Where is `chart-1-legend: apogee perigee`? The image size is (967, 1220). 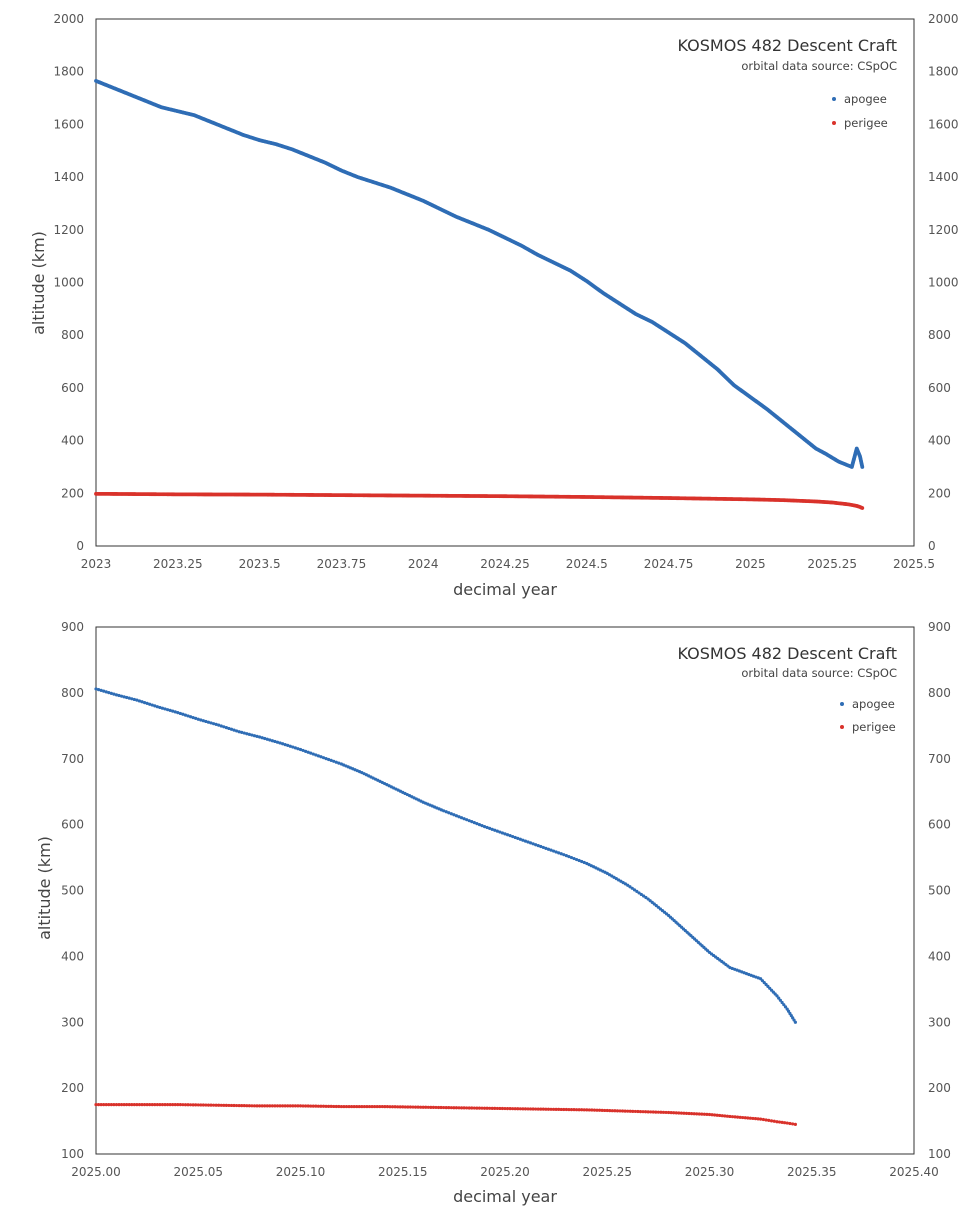 chart-1-legend: apogee perigee is located at coordinates (860, 111).